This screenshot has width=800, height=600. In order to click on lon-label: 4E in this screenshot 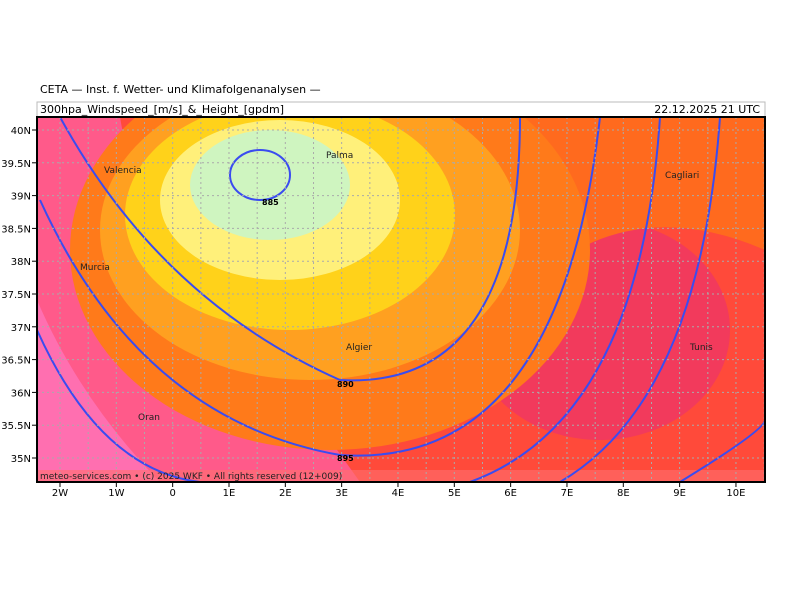, I will do `click(398, 493)`.